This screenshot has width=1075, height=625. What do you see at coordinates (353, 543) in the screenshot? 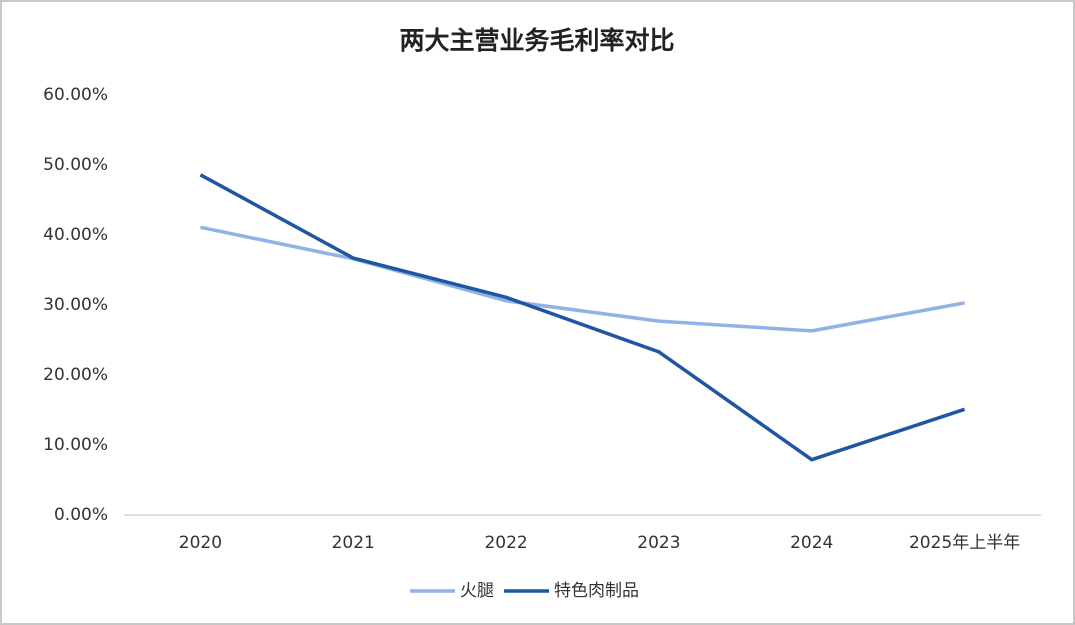
I see `x-tick-label: 2021` at bounding box center [353, 543].